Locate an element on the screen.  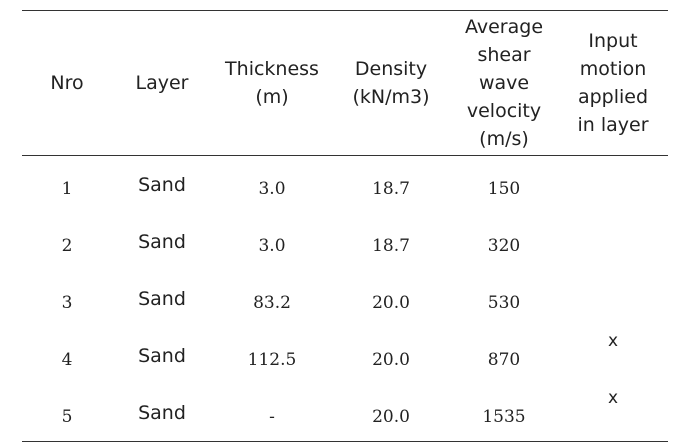
header-velocity-line-1: Average is located at coordinates (504, 27).